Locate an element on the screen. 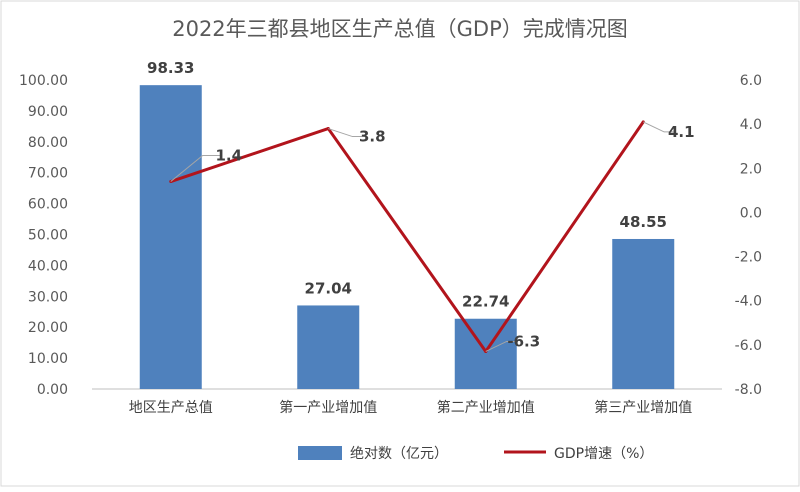 This screenshot has height=492, width=800. line-data-label: 3.8 is located at coordinates (372, 137).